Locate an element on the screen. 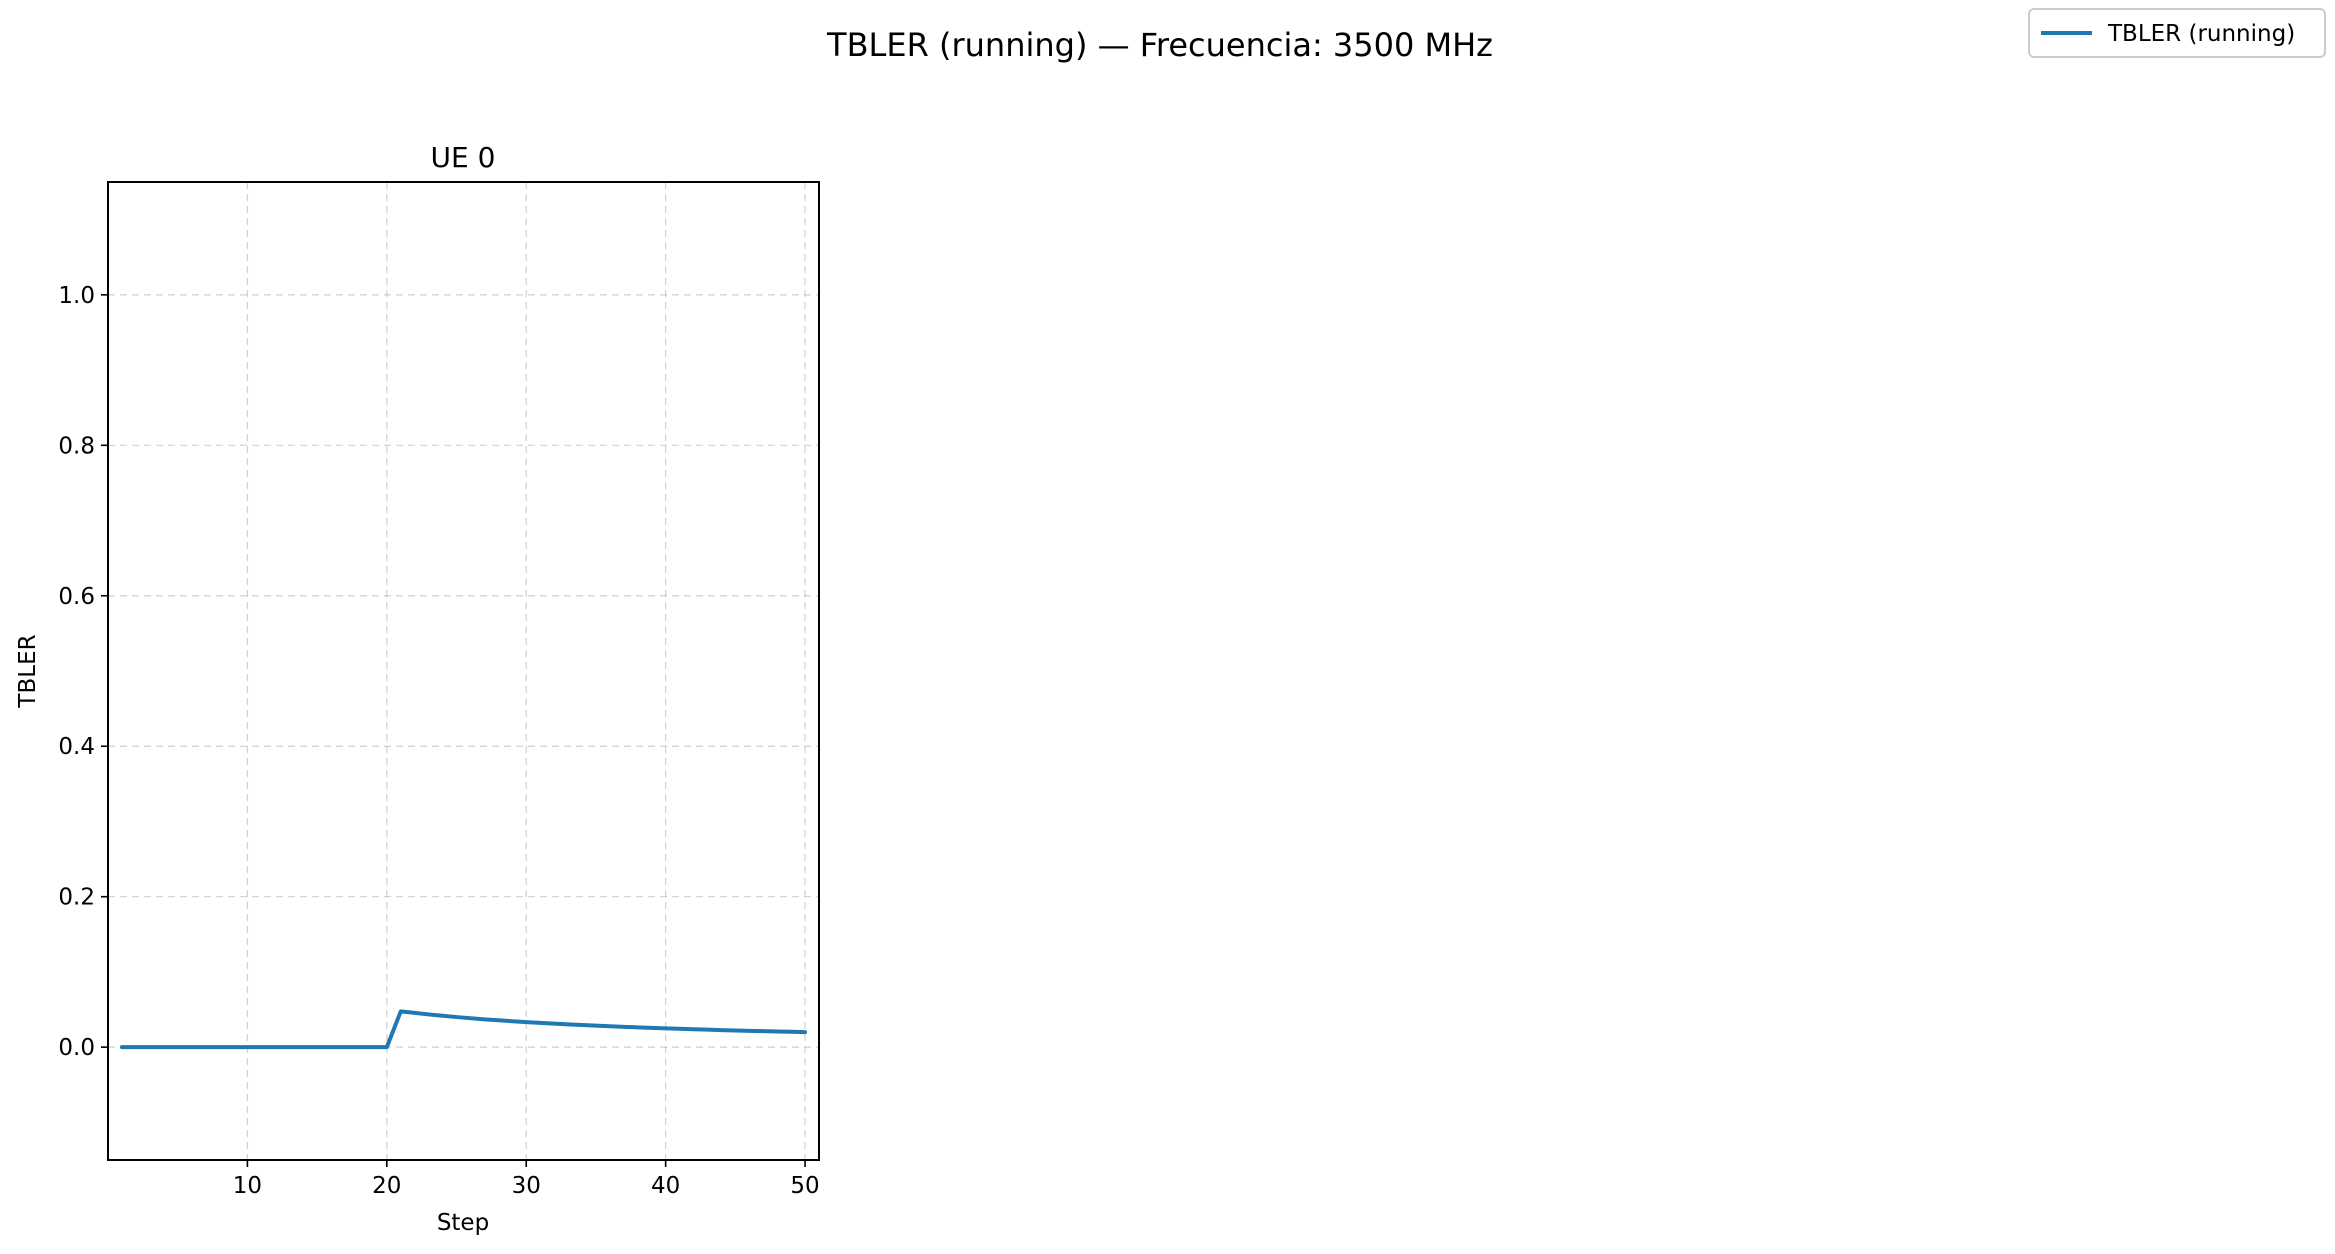 The image size is (2335, 1254). y-axis-label: TBLER is located at coordinates (28, 671).